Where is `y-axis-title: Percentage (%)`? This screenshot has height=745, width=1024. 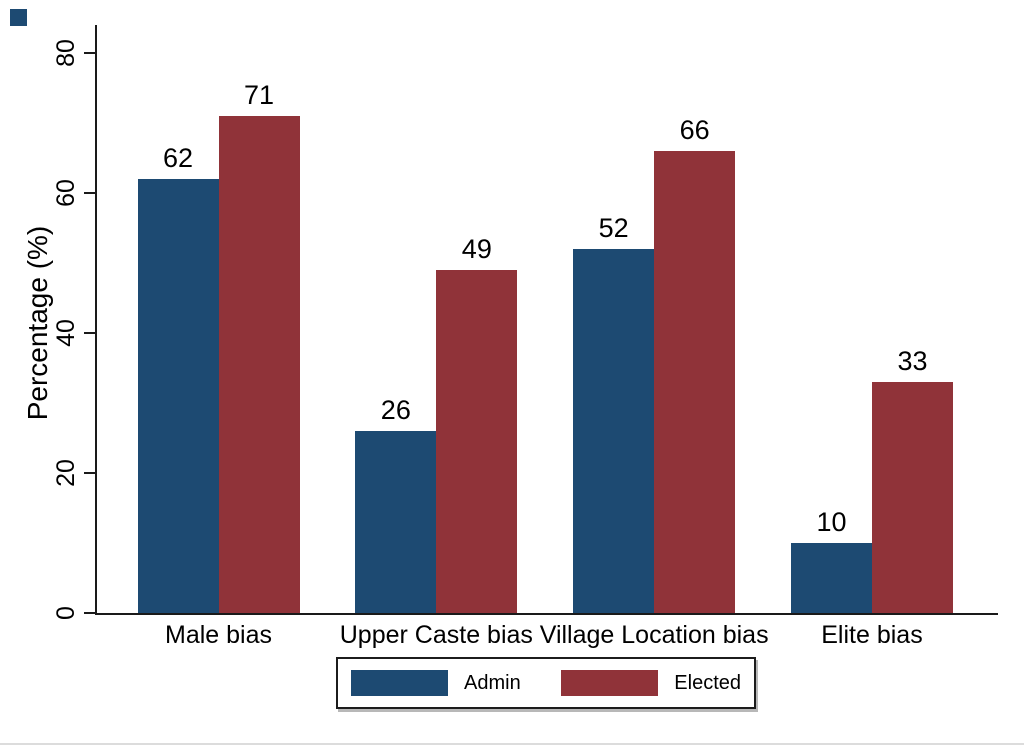
y-axis-title: Percentage (%) is located at coordinates (37, 323).